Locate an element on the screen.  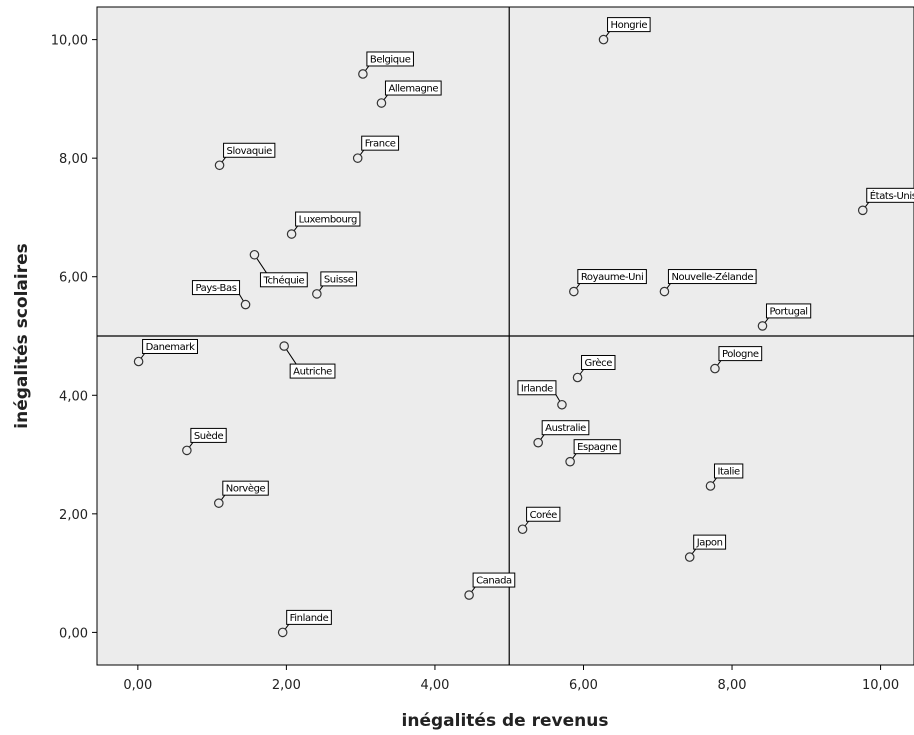
point-label: Grèce is located at coordinates (599, 363).